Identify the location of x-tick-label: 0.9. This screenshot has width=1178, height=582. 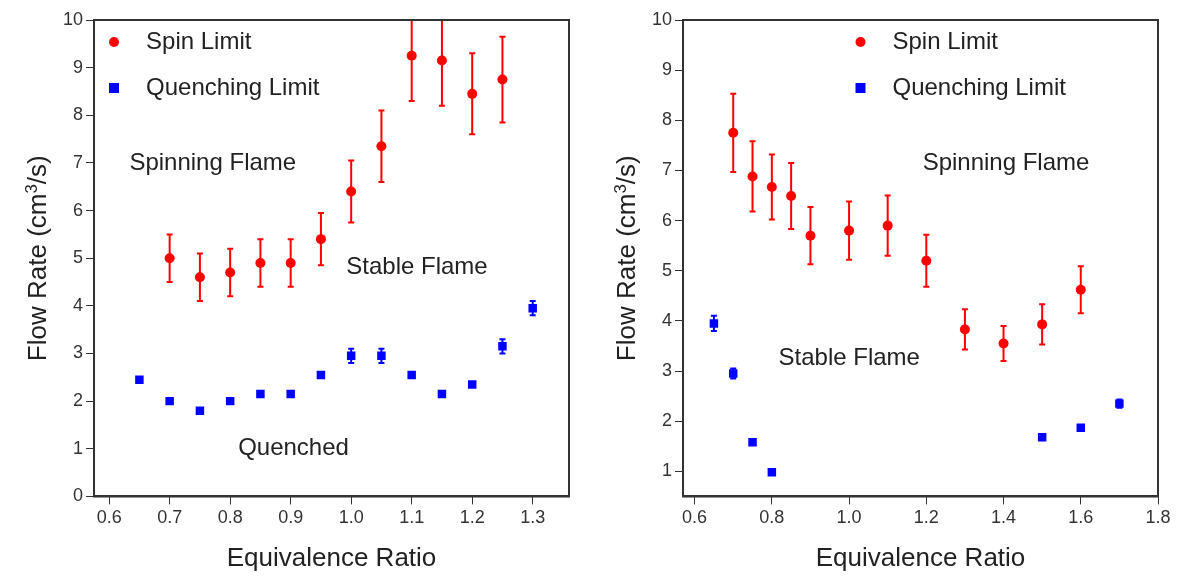
(291, 517).